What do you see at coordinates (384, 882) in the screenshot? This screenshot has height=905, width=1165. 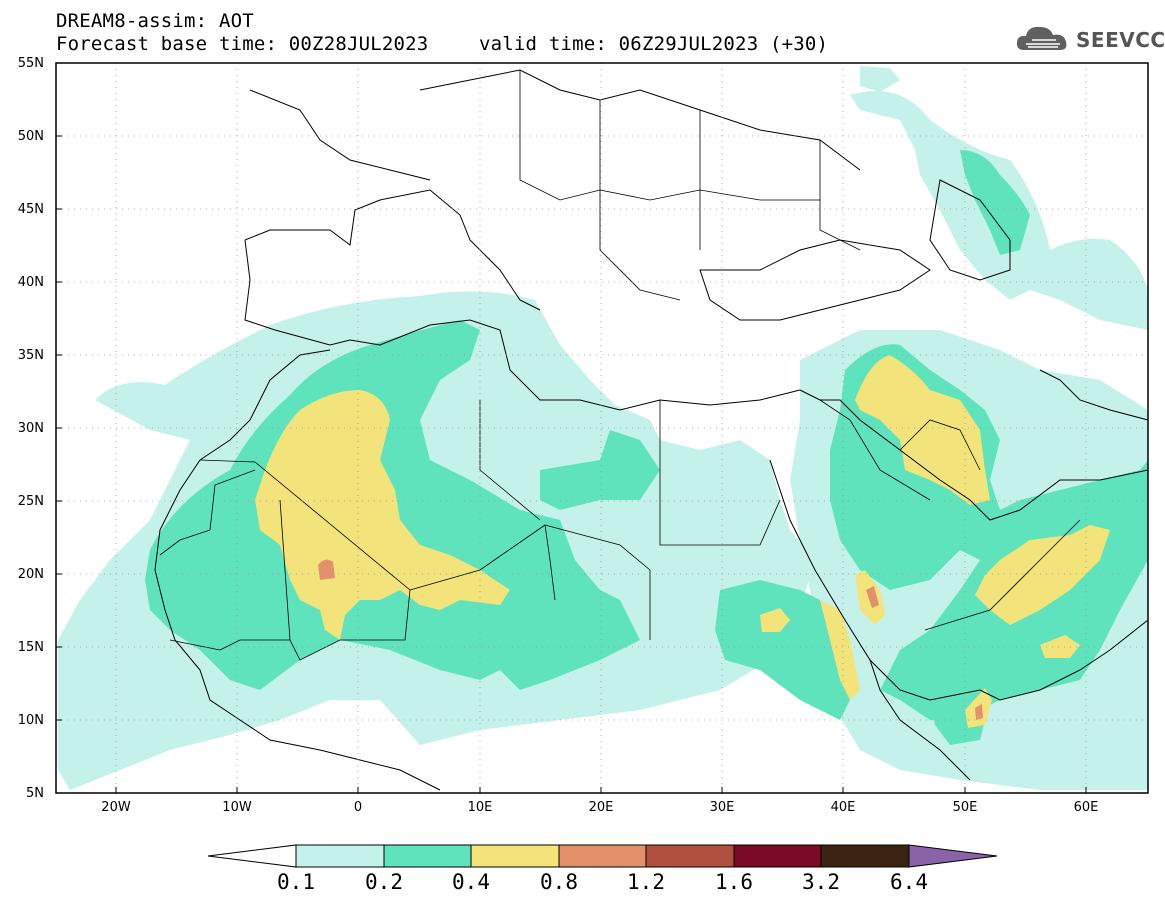 I see `colorbar-label: 0.2` at bounding box center [384, 882].